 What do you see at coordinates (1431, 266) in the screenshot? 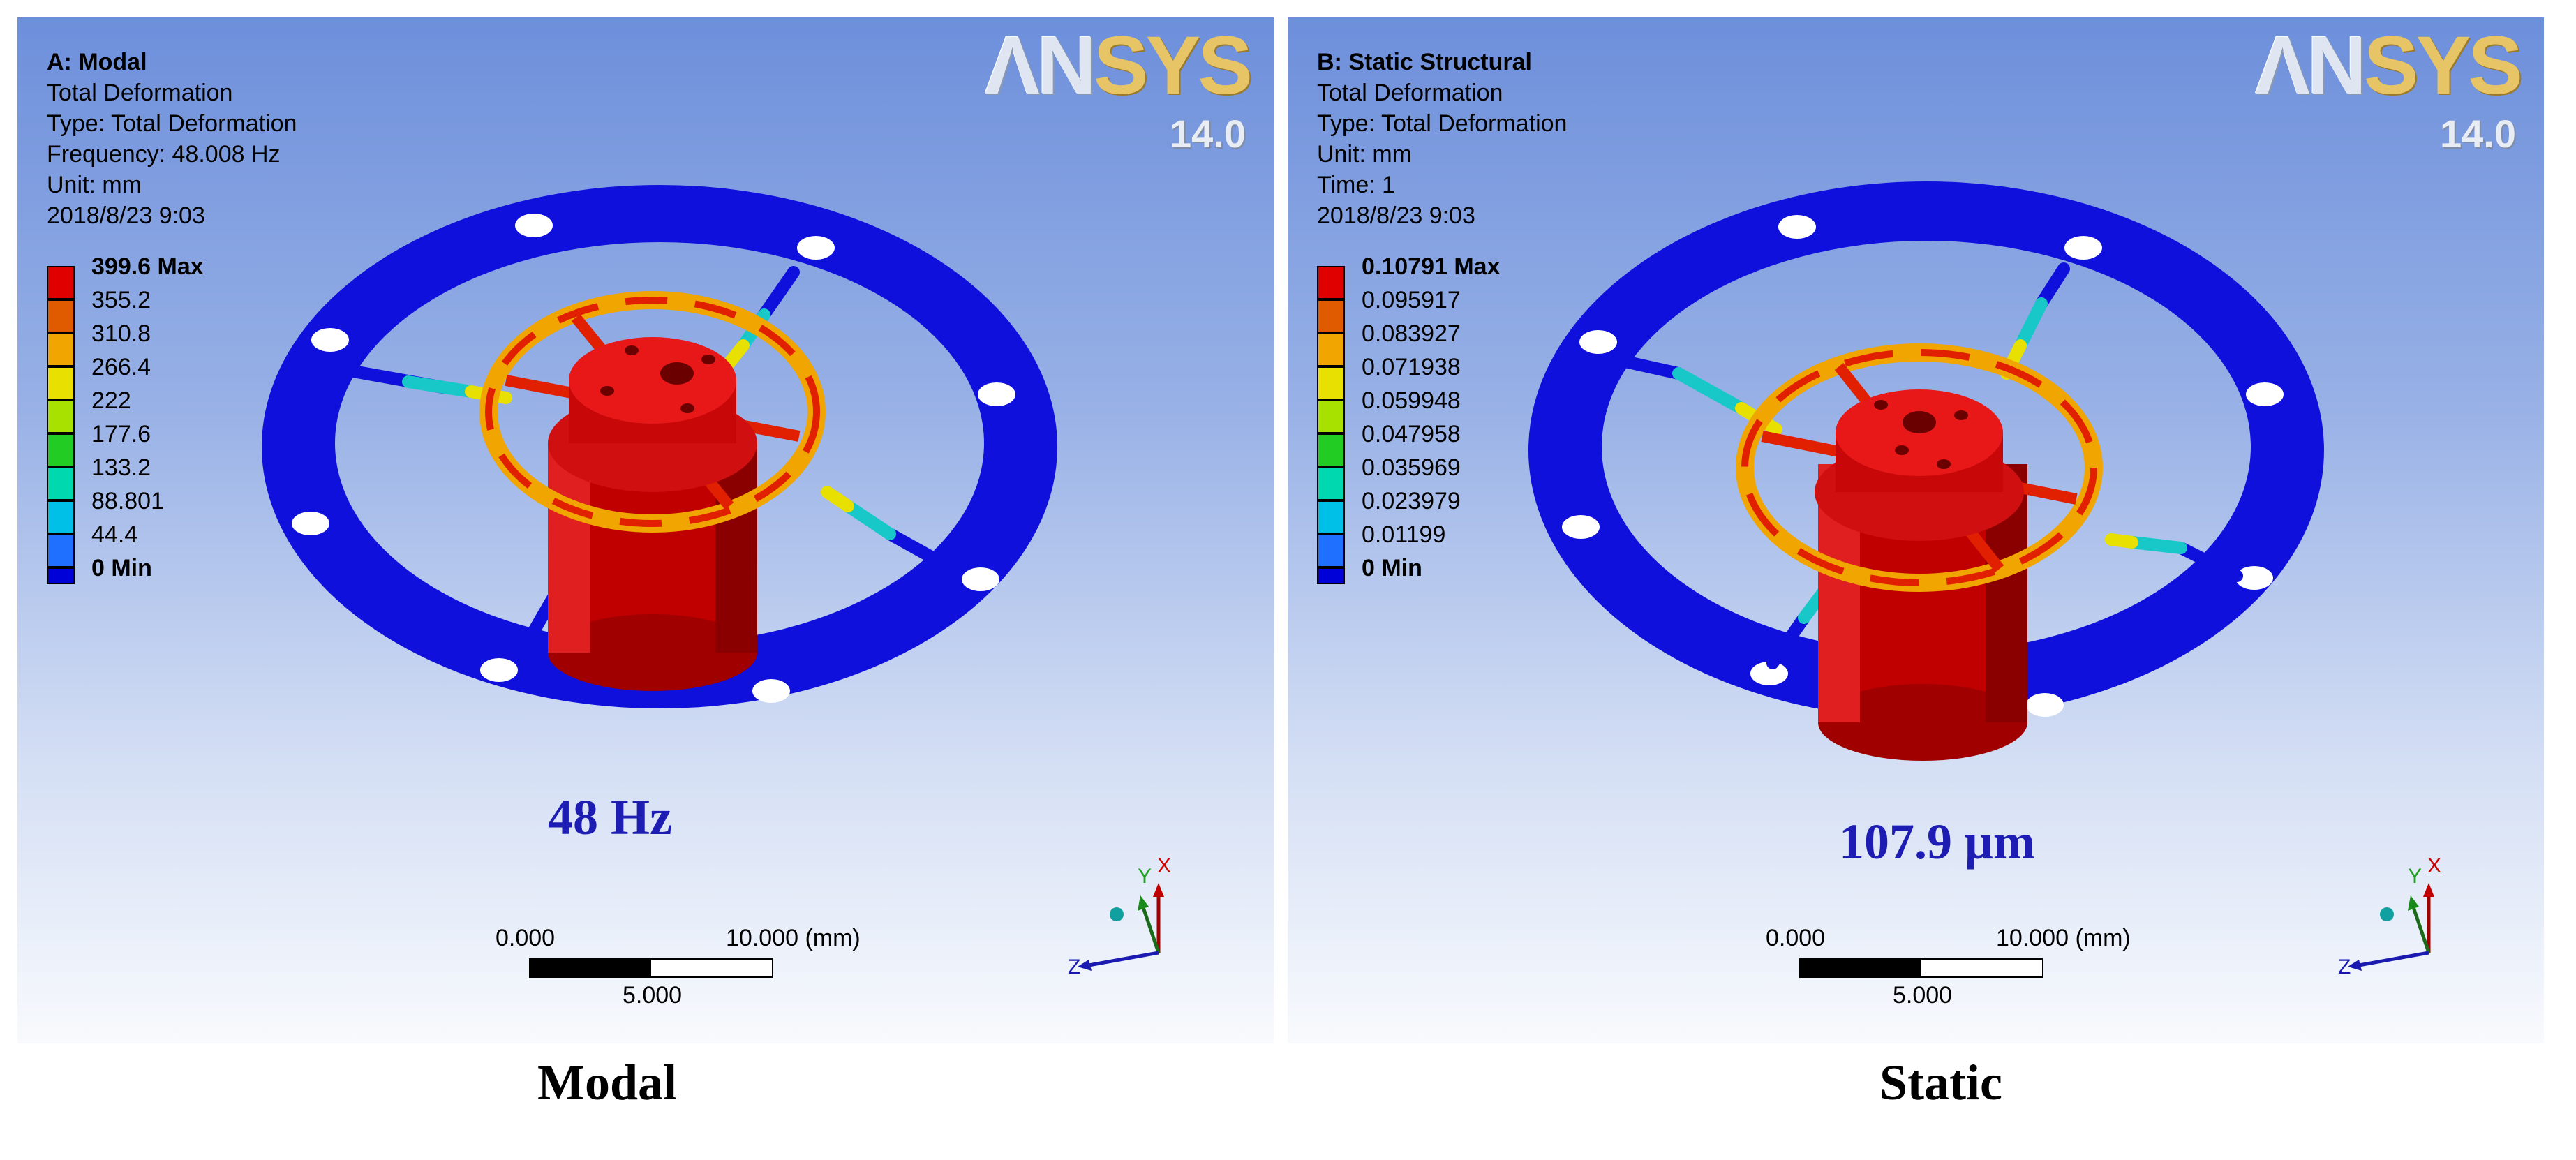
I see `legend-label: 0.10791 Max` at bounding box center [1431, 266].